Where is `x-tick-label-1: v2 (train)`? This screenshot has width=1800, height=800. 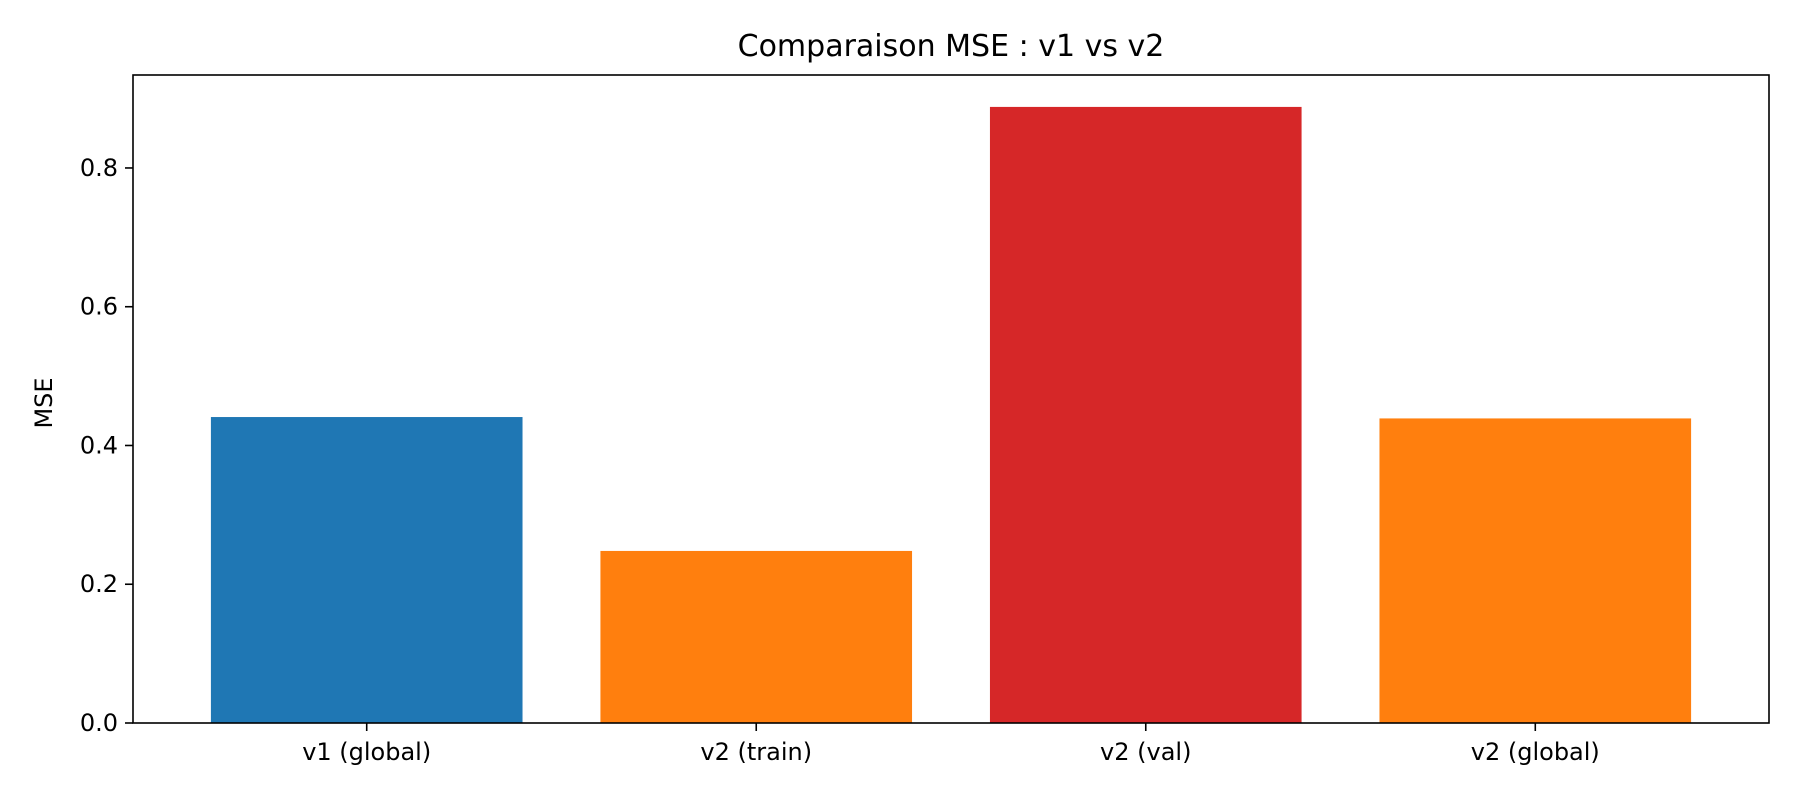 x-tick-label-1: v2 (train) is located at coordinates (756, 752).